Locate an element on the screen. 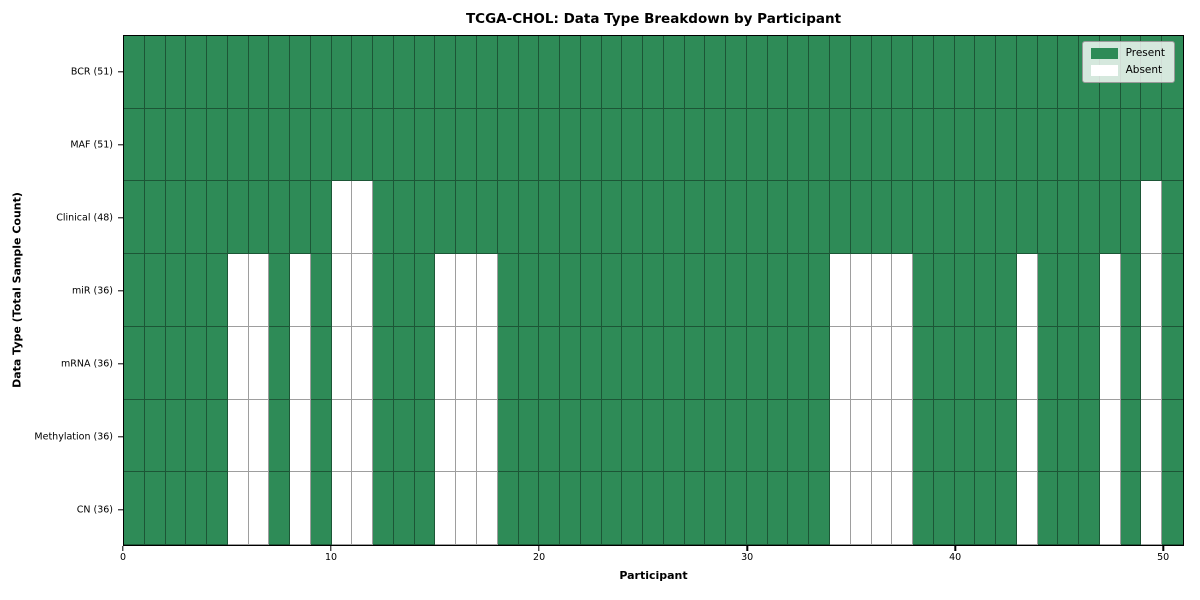  x-tick-mark is located at coordinates (955, 548).